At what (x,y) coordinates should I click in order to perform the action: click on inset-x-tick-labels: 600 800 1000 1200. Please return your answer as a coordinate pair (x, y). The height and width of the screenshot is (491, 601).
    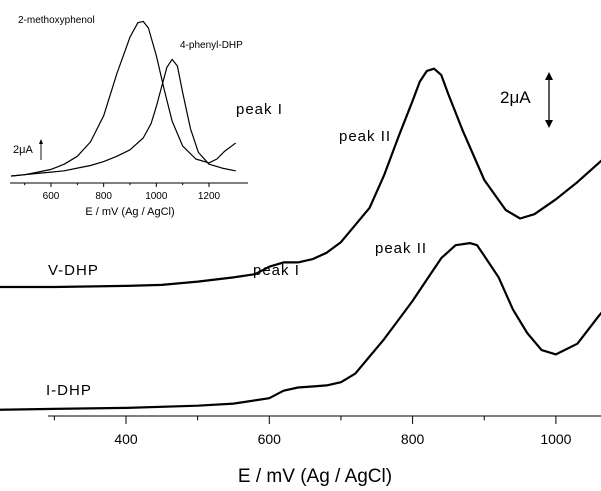
    Looking at the image, I should click on (132, 196).